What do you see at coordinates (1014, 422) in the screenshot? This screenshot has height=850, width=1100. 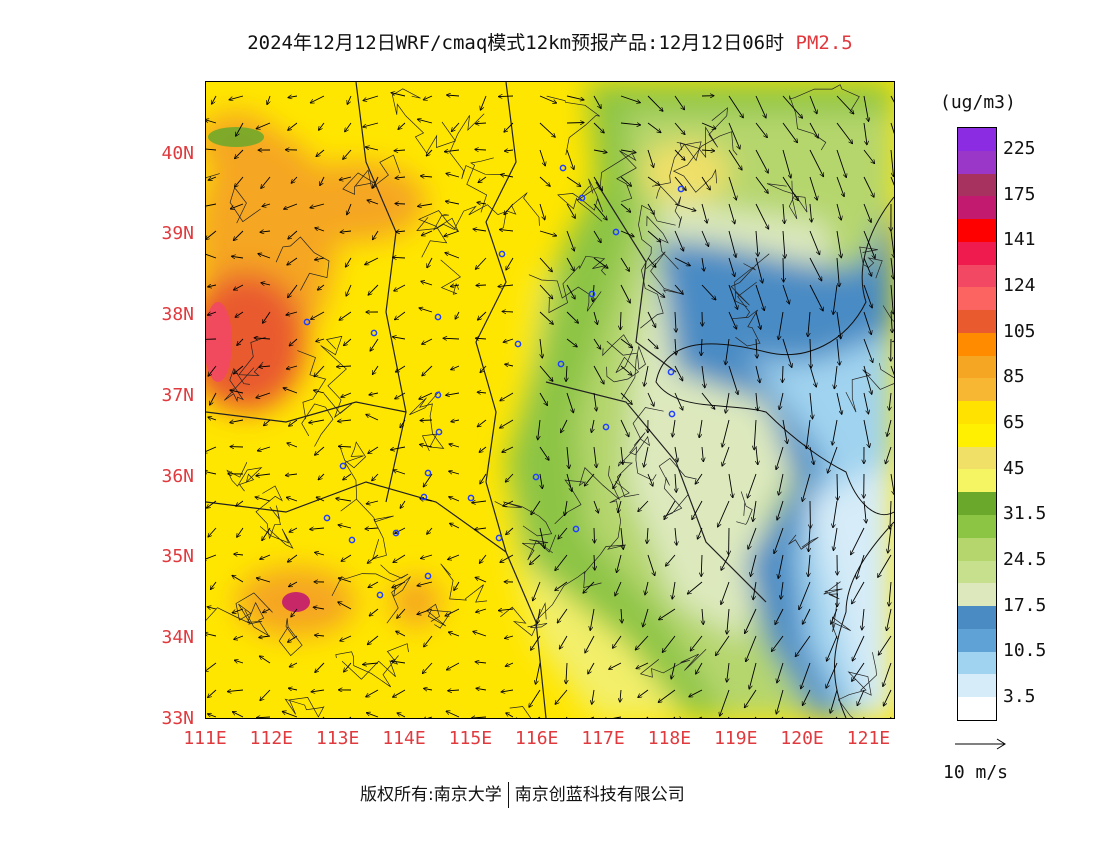 I see `colorbar-label: 65` at bounding box center [1014, 422].